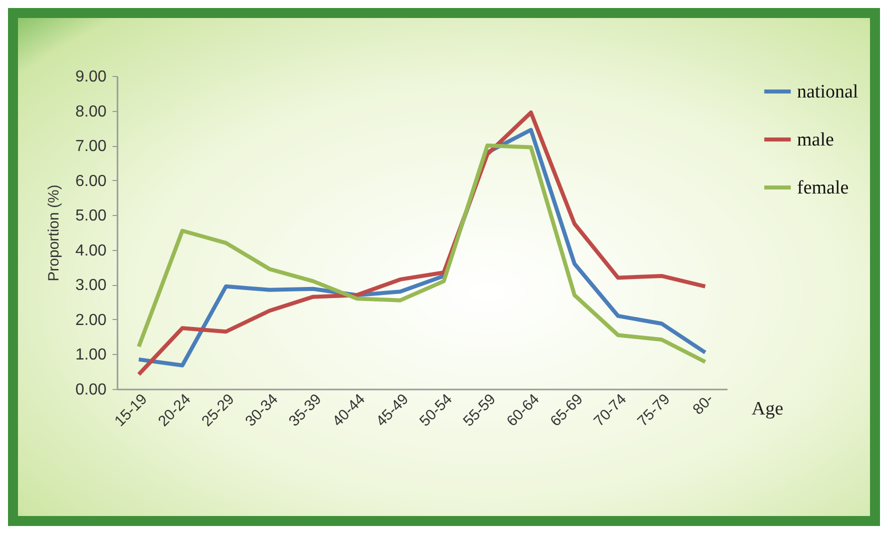 This screenshot has height=536, width=892. What do you see at coordinates (823, 188) in the screenshot?
I see `legend-label: female` at bounding box center [823, 188].